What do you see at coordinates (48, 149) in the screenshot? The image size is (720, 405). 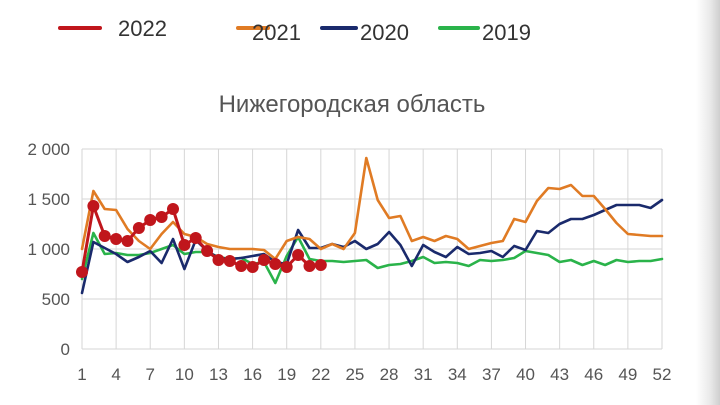 I see `y-tick-label: 2 000` at bounding box center [48, 149].